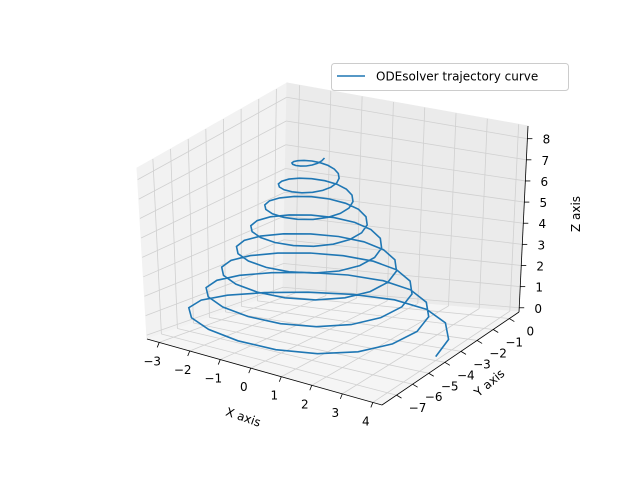 This screenshot has width=640, height=480. What do you see at coordinates (531, 332) in the screenshot?
I see `y-tick-label: 0` at bounding box center [531, 332].